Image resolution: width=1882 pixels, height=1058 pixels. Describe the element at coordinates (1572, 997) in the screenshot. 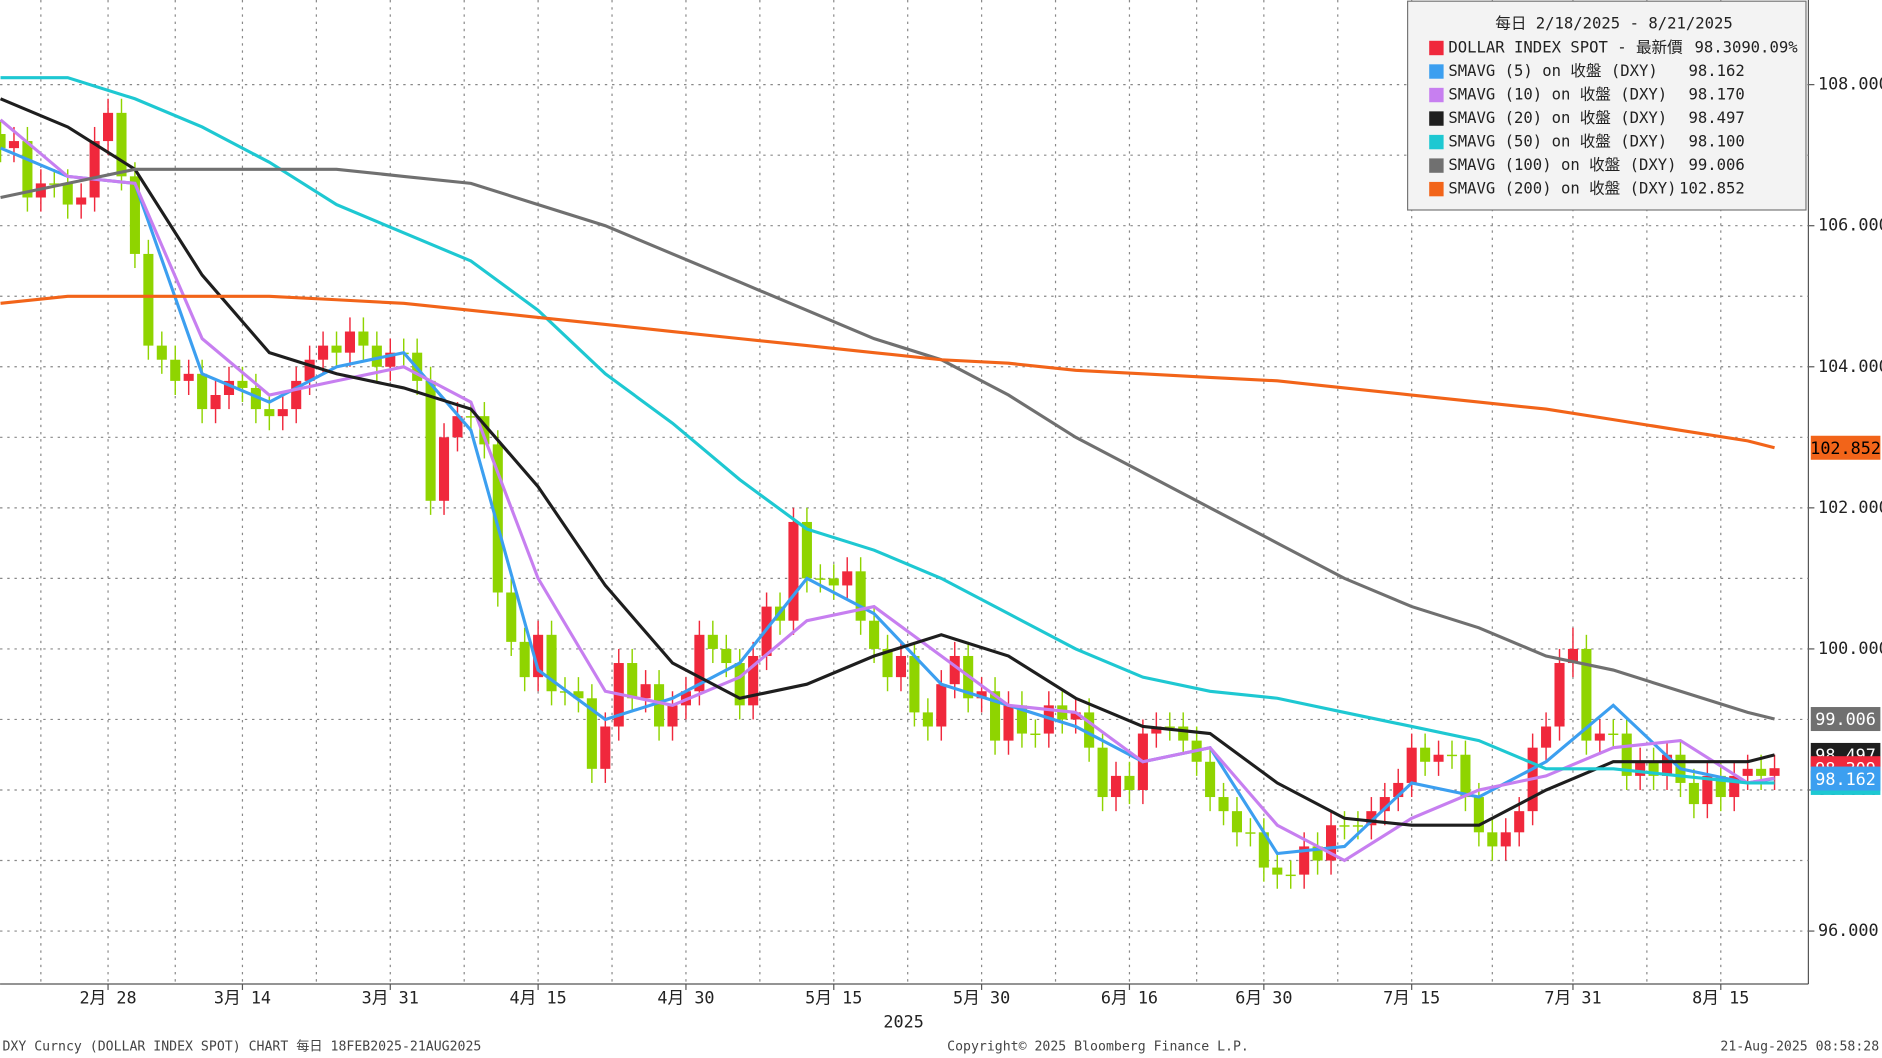

I see `x-tick-label: 7月 31` at that location.